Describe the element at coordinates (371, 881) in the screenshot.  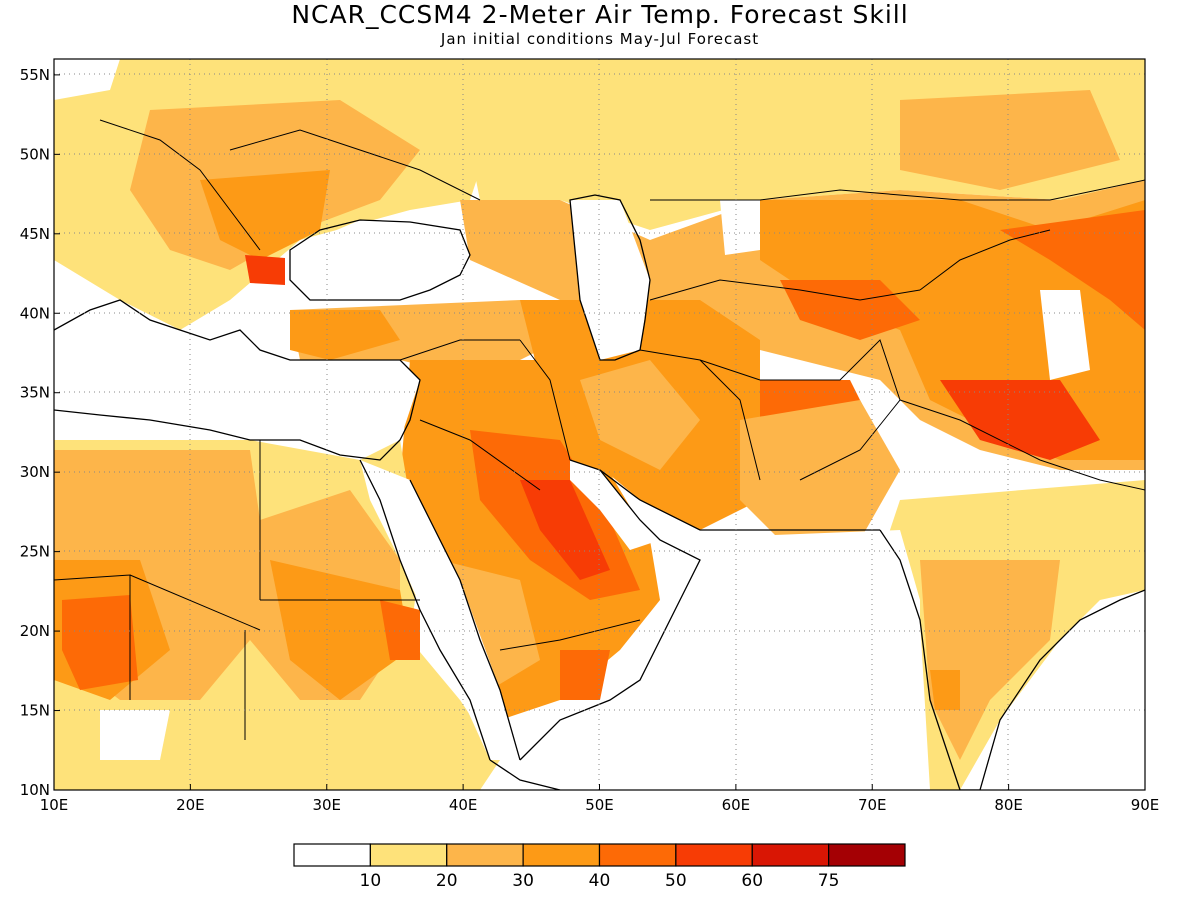
I see `colorbar-label: 10` at that location.